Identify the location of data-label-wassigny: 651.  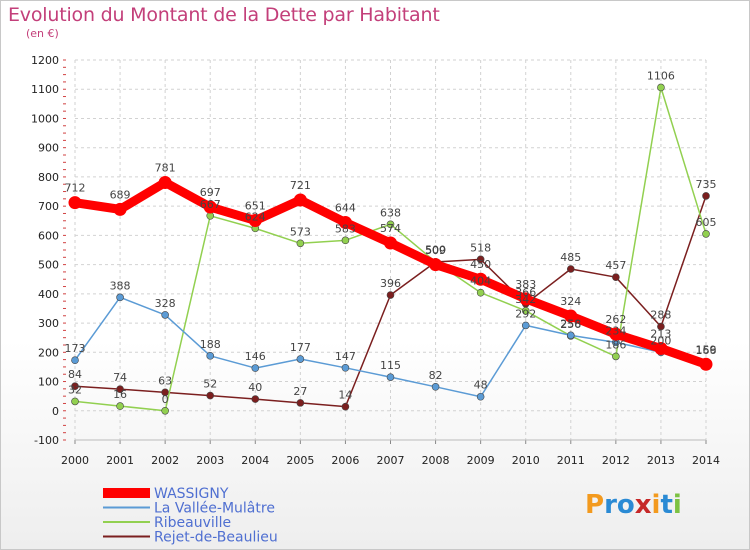
(255, 205).